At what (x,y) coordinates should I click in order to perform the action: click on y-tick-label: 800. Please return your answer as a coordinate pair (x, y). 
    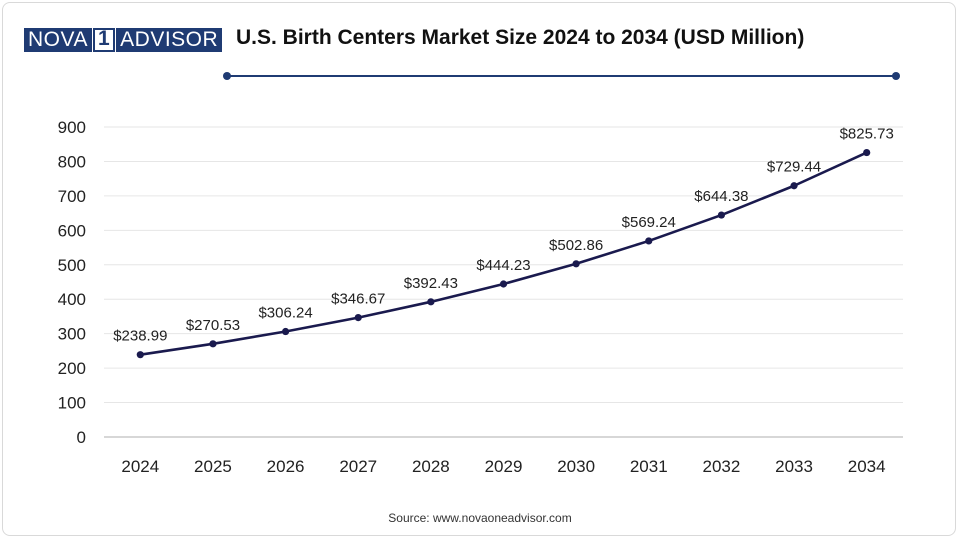
    Looking at the image, I should click on (72, 161).